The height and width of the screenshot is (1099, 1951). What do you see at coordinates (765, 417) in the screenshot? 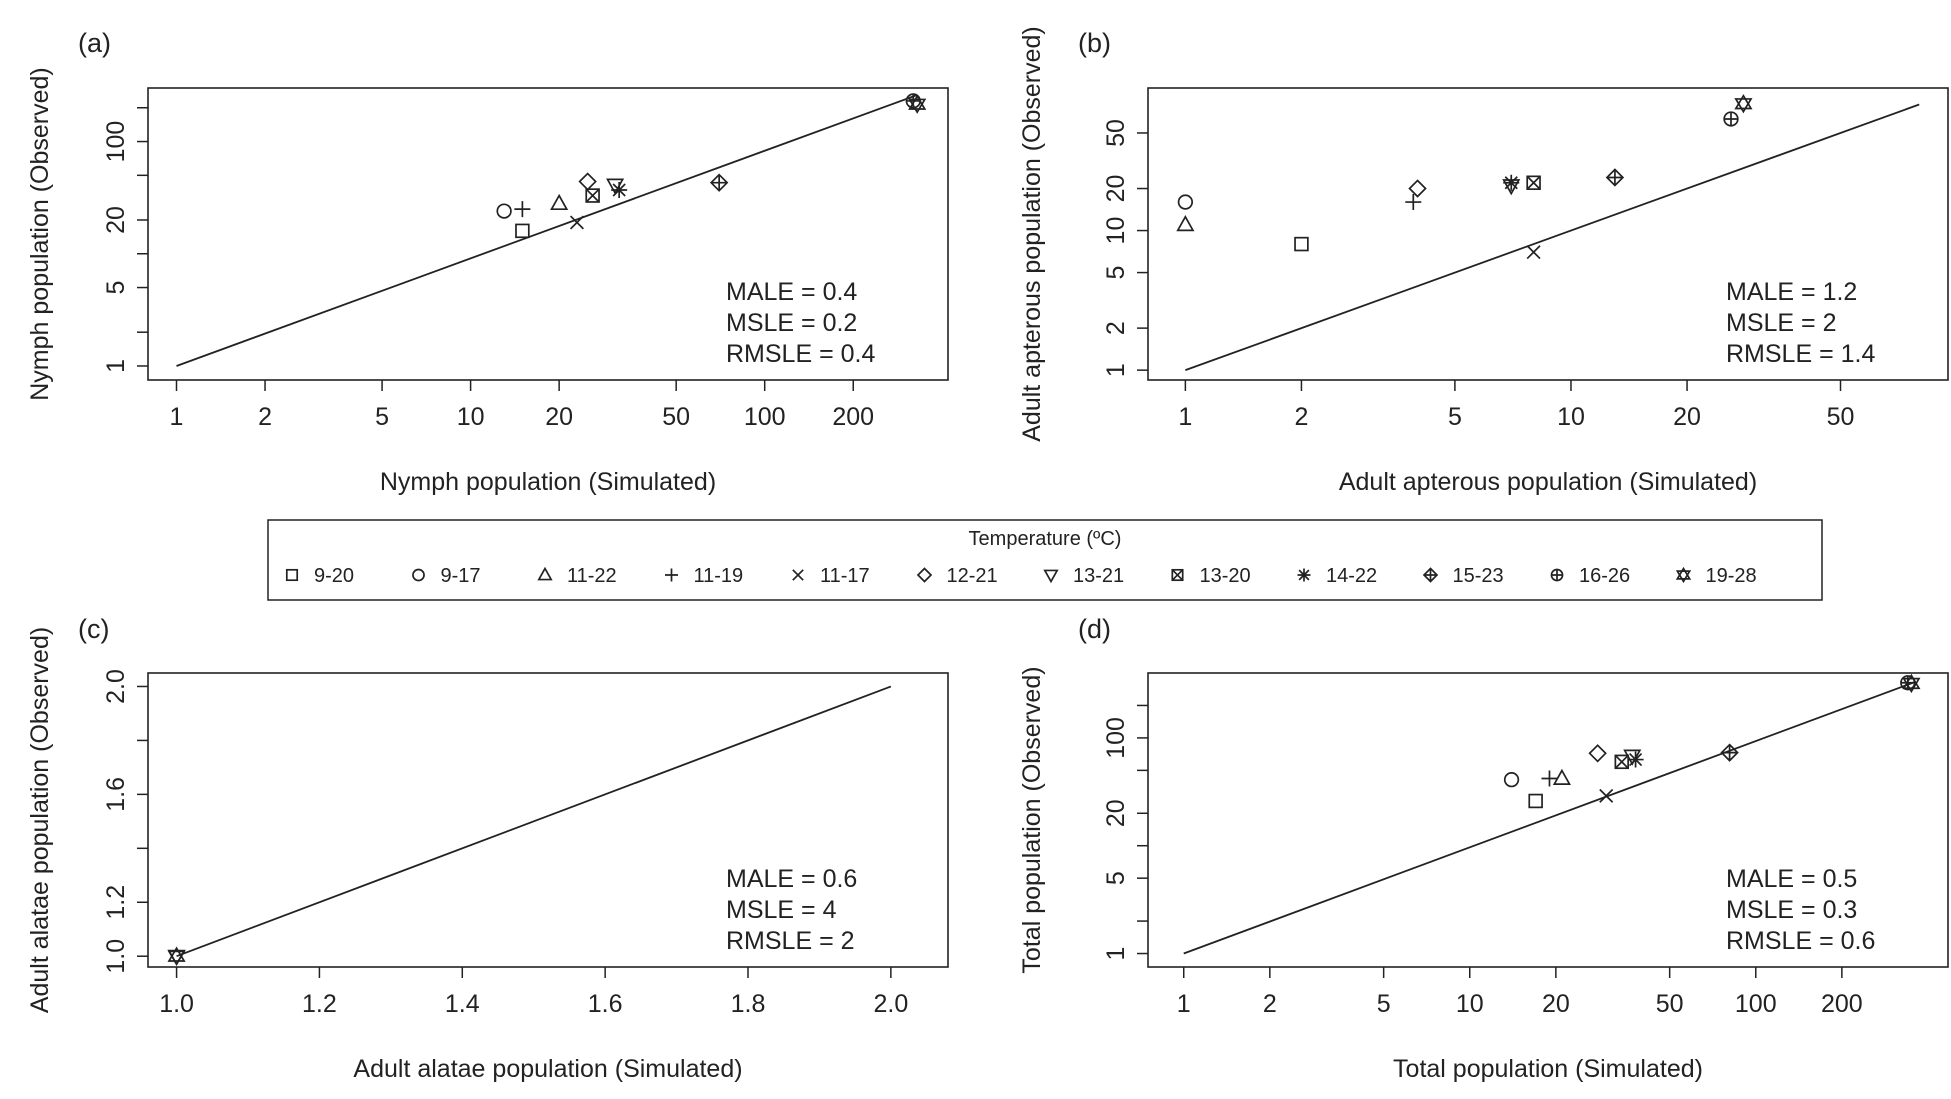
I see `x-tick-label: 100` at bounding box center [765, 417].